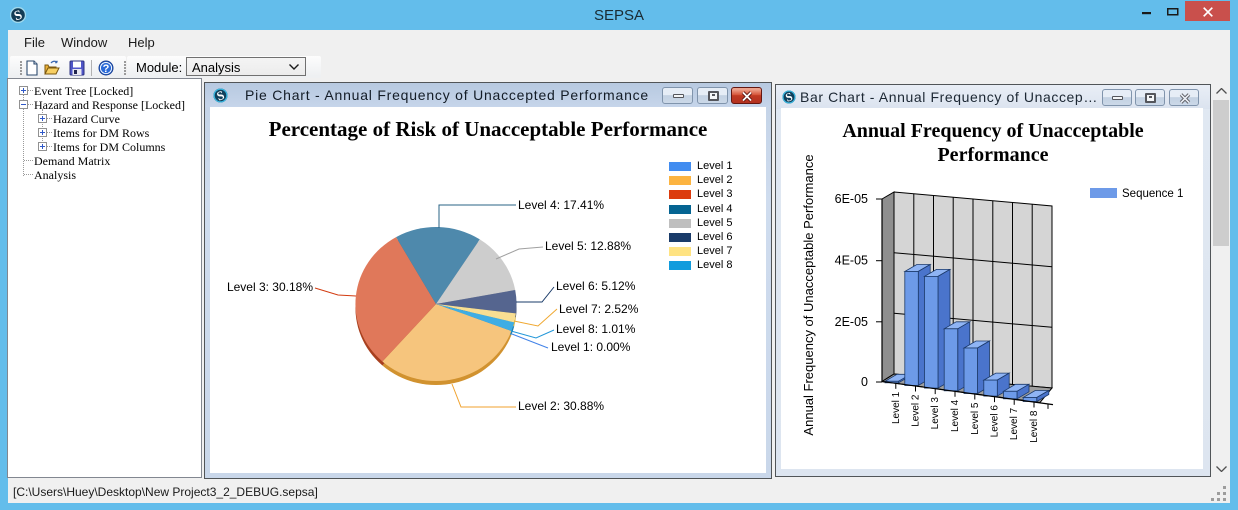  What do you see at coordinates (995, 421) in the screenshot?
I see `svg-text: Level 6` at bounding box center [995, 421].